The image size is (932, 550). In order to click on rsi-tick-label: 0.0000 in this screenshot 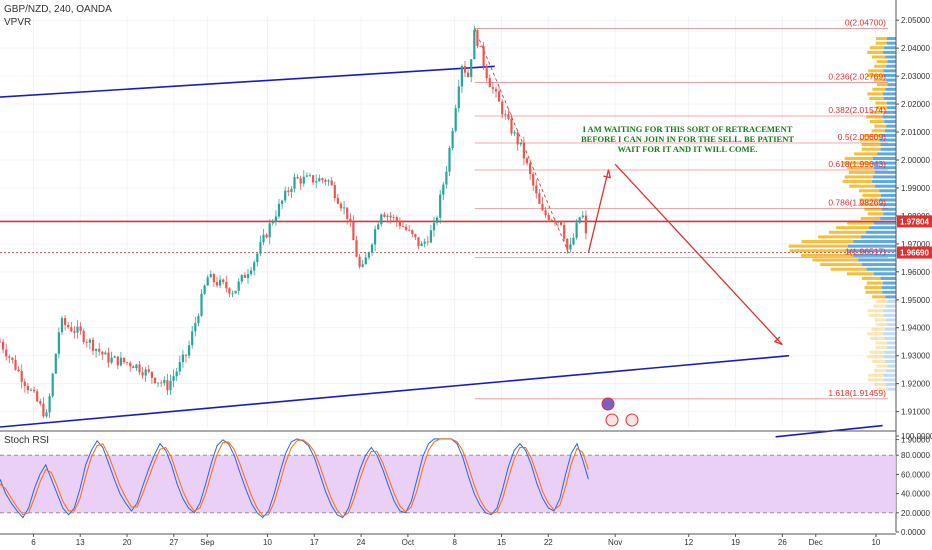, I will do `click(913, 532)`.